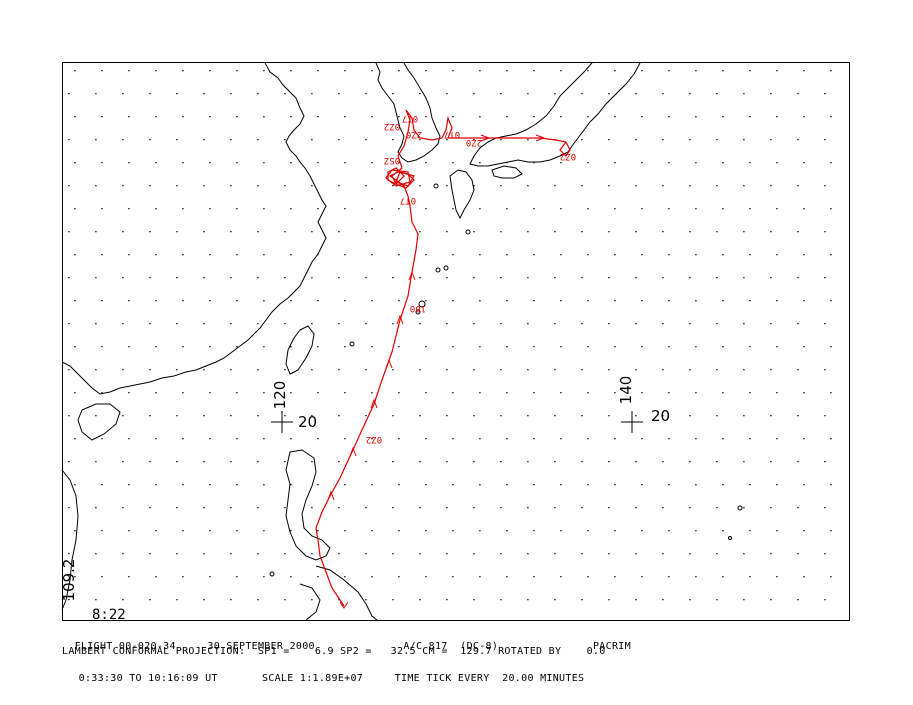  I want to click on track-time-label: 0Z2, so click(568, 156).